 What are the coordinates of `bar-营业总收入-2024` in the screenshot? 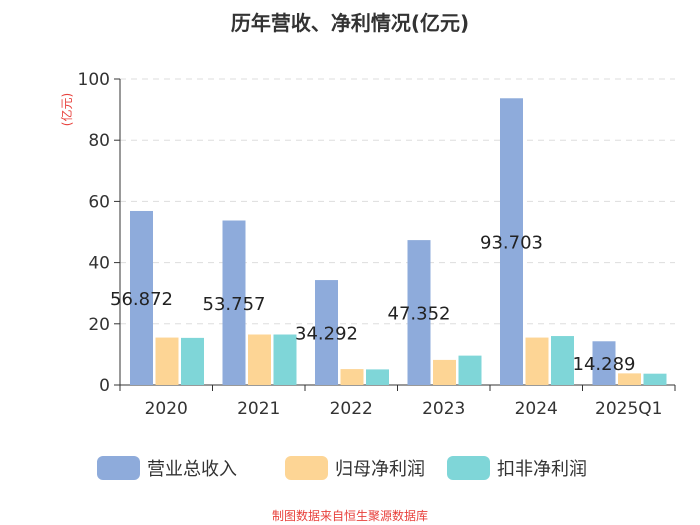 It's located at (511, 241).